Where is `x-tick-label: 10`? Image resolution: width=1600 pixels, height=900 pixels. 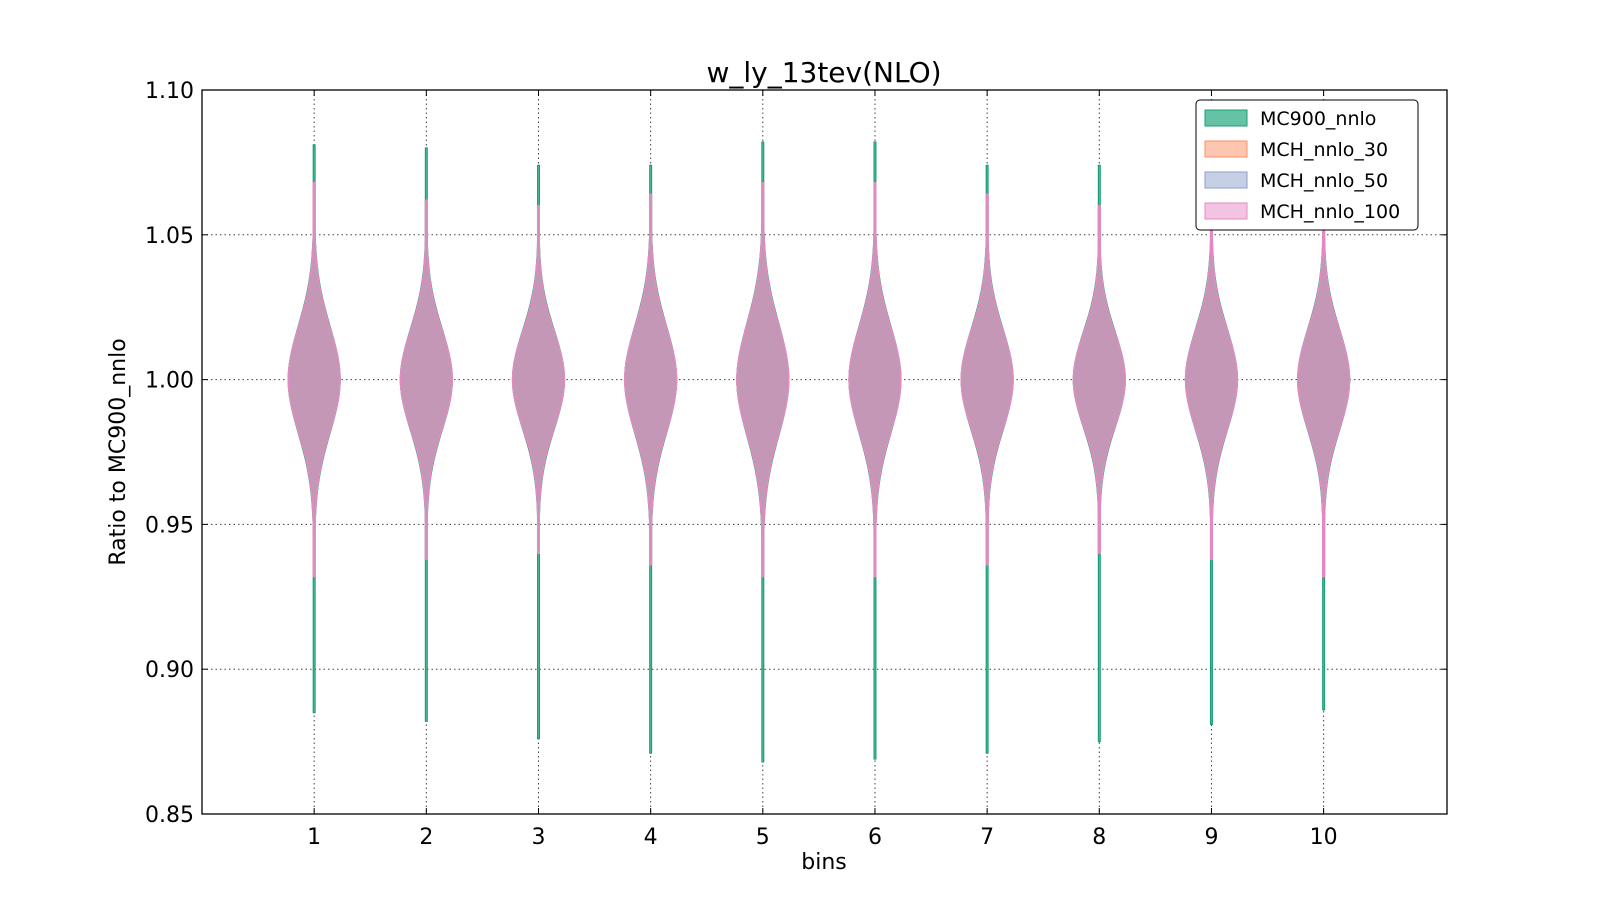 x-tick-label: 10 is located at coordinates (1324, 837).